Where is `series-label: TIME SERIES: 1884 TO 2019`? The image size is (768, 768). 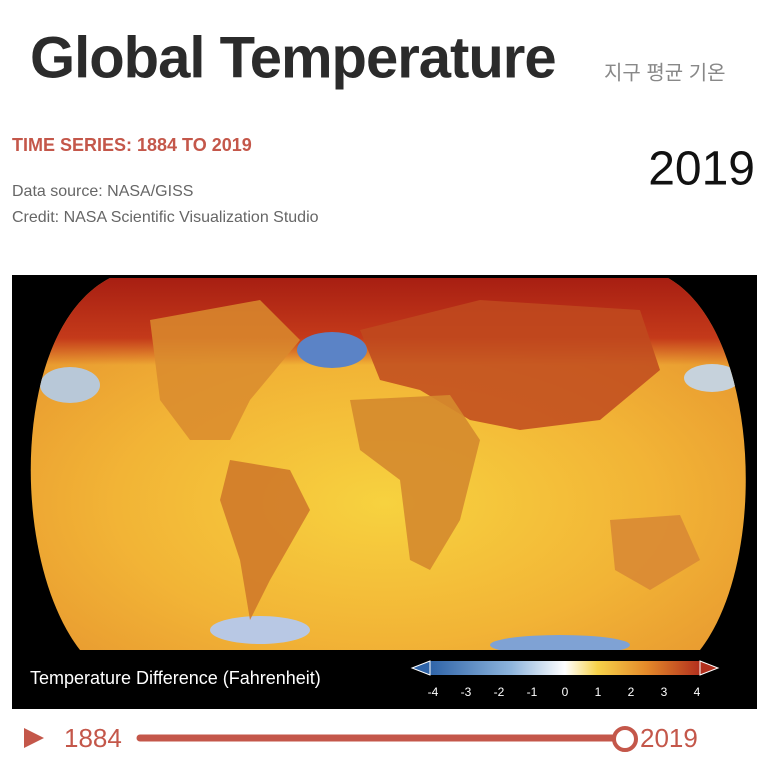
series-label: TIME SERIES: 1884 TO 2019 is located at coordinates (132, 145).